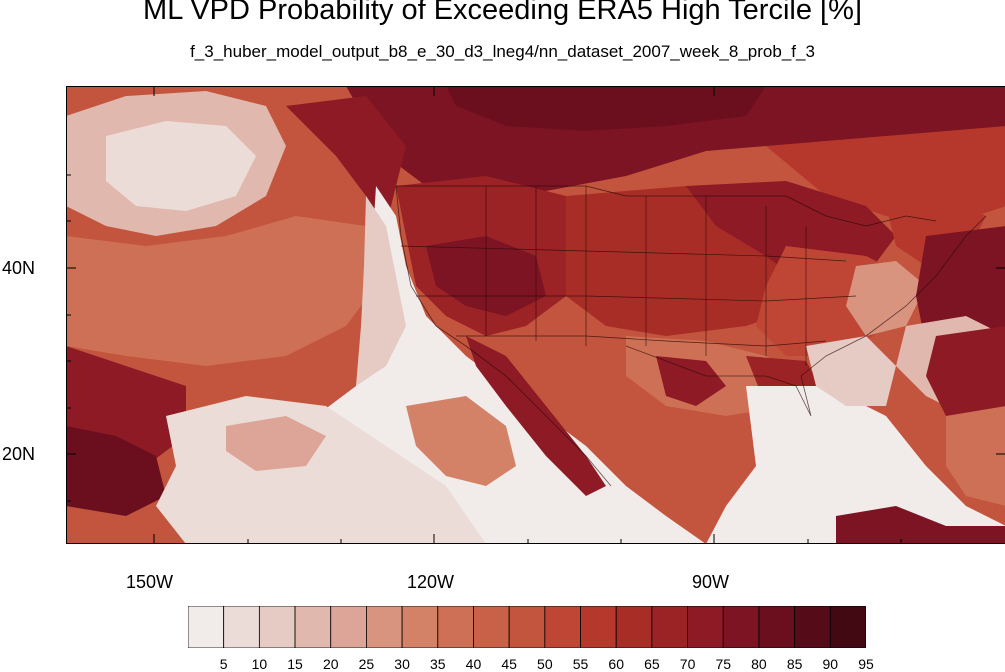  I want to click on colorbar-tick-label: 50, so click(545, 664).